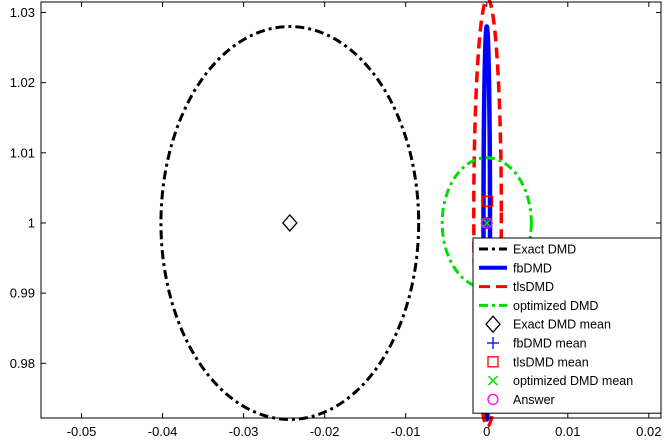 Image resolution: width=664 pixels, height=442 pixels. What do you see at coordinates (22, 82) in the screenshot?
I see `y-tick-label: 1.02` at bounding box center [22, 82].